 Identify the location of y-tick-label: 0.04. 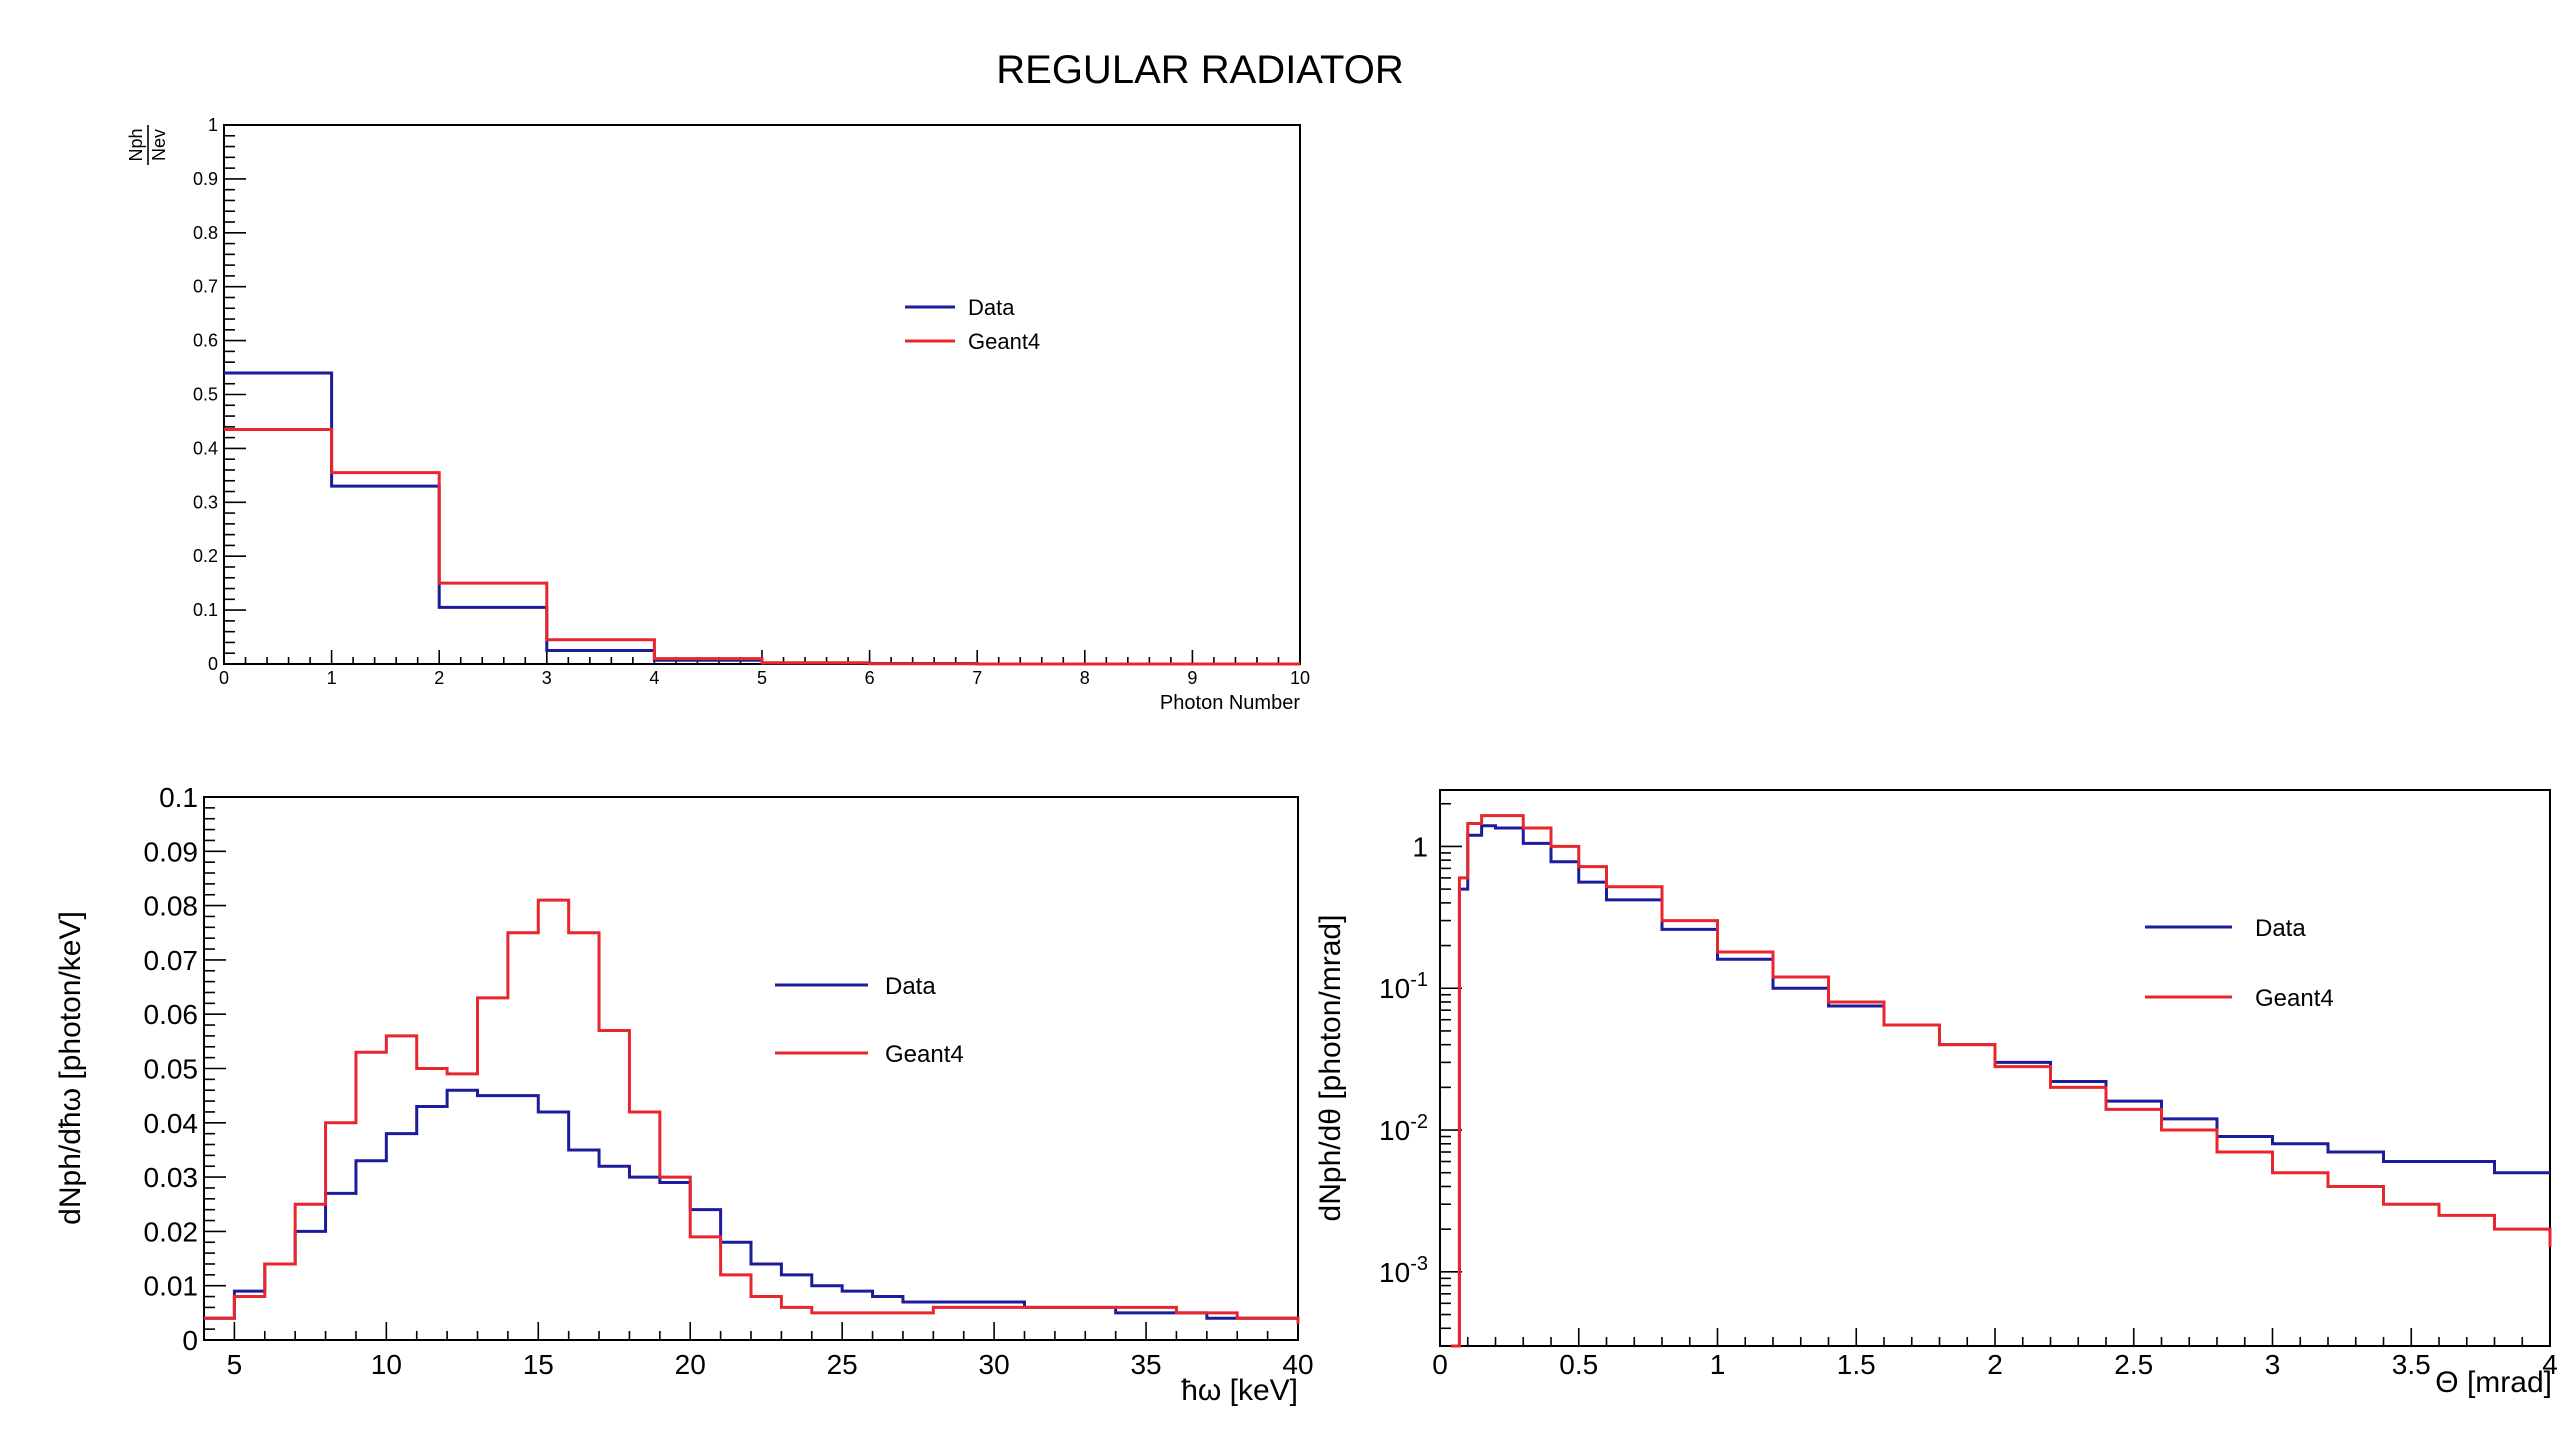
(171, 1123).